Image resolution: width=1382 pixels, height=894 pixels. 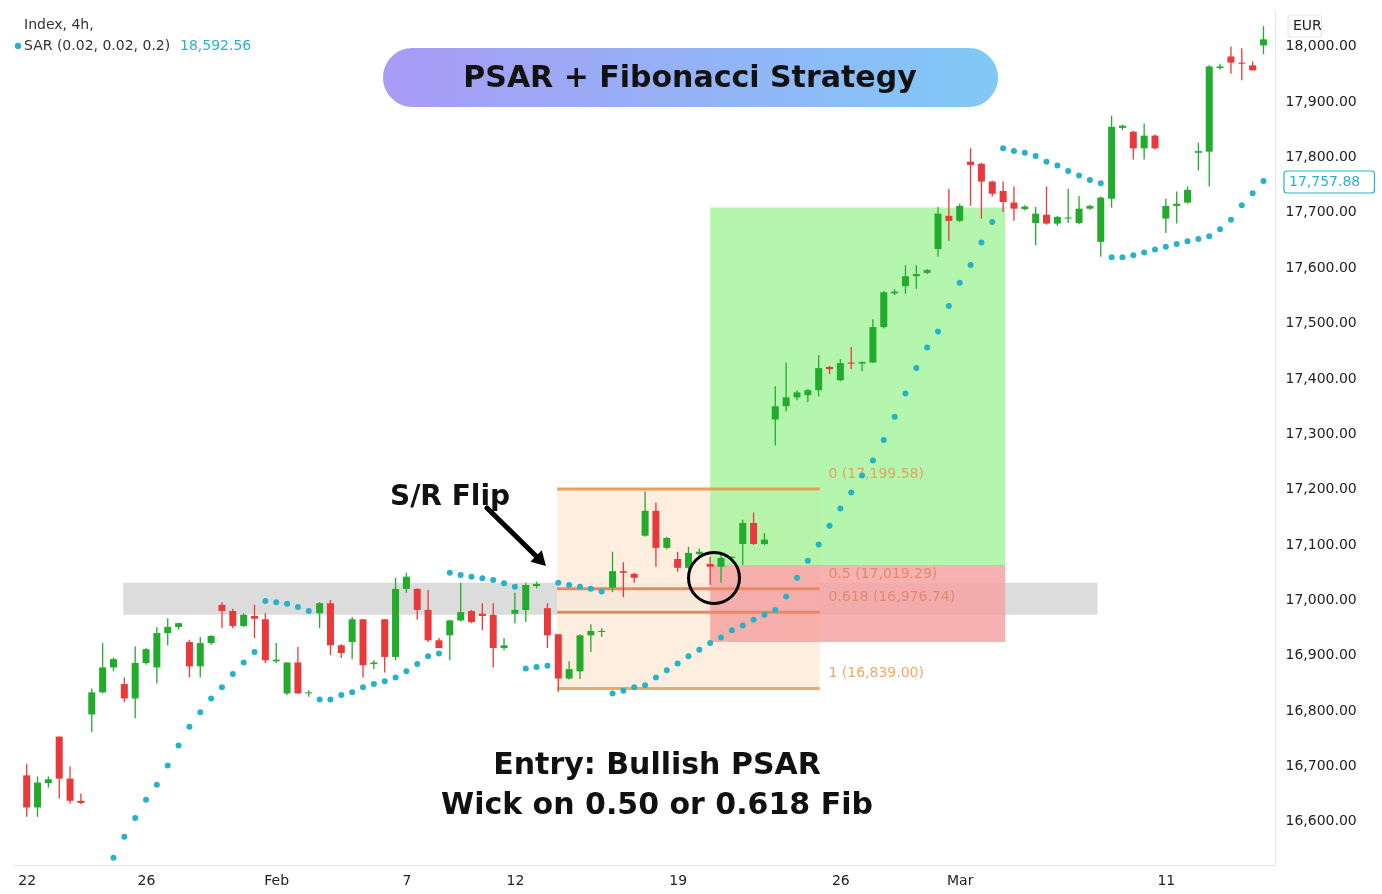 I want to click on annotation: 18,592.56, so click(x=216, y=45).